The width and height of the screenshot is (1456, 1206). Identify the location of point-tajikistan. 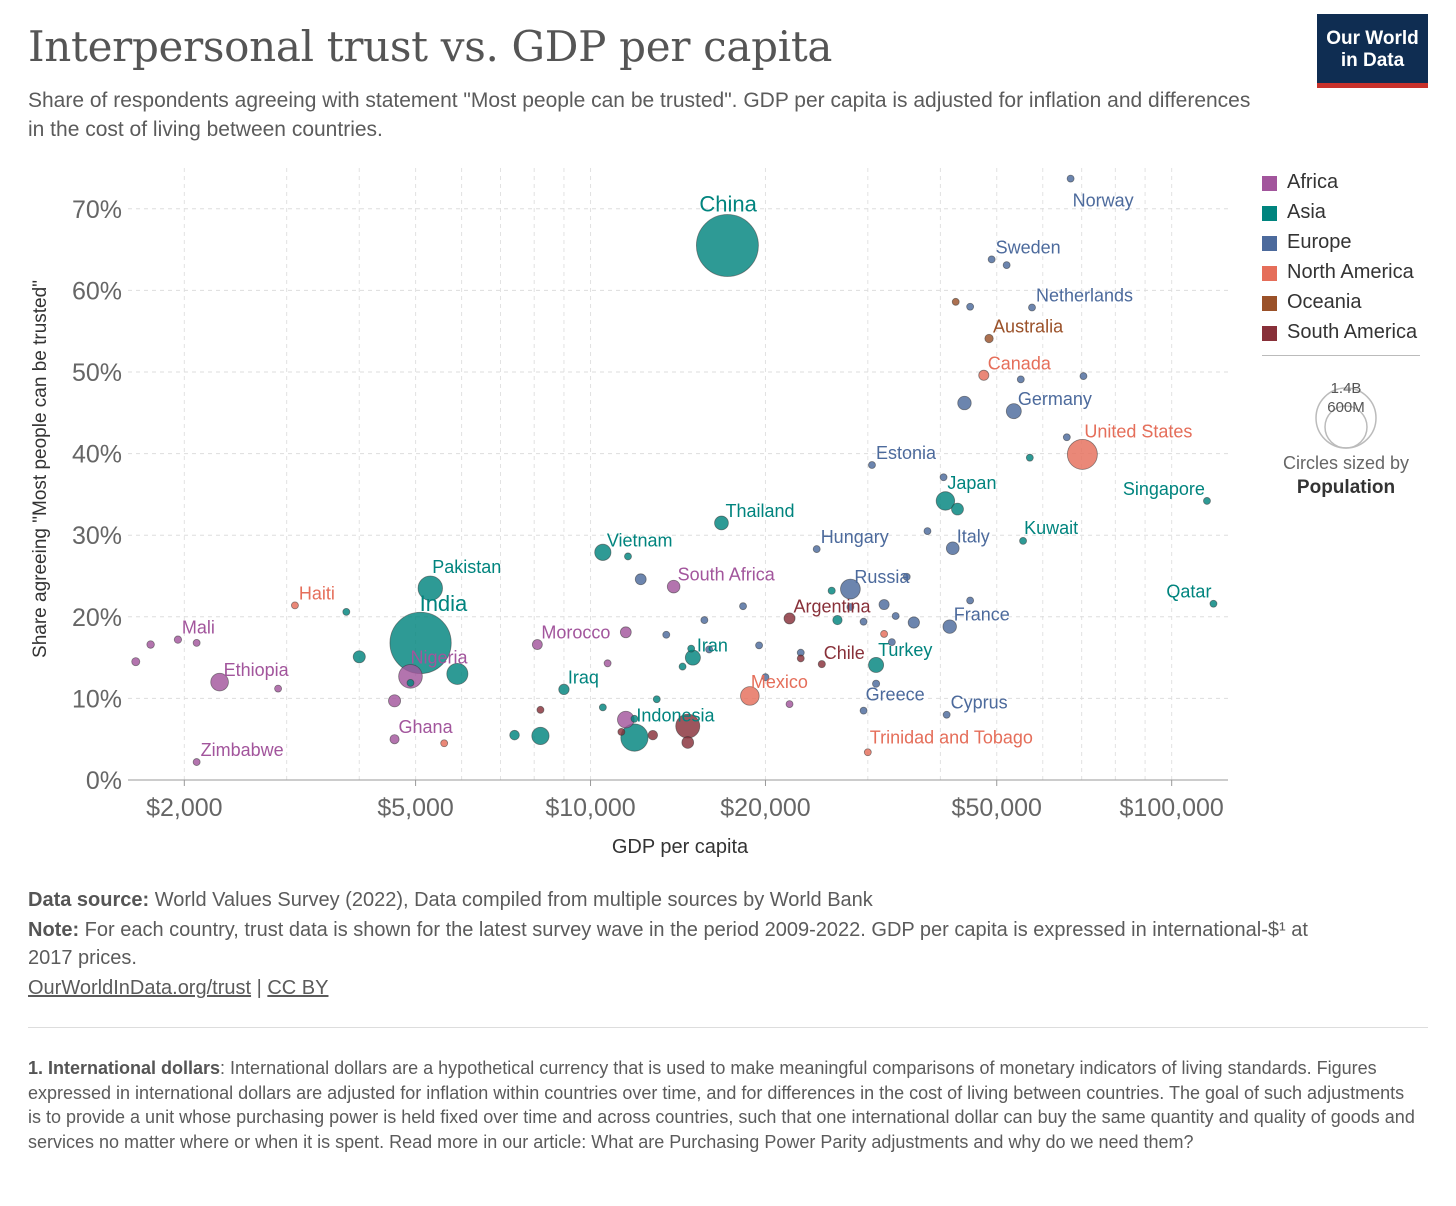
(346, 612).